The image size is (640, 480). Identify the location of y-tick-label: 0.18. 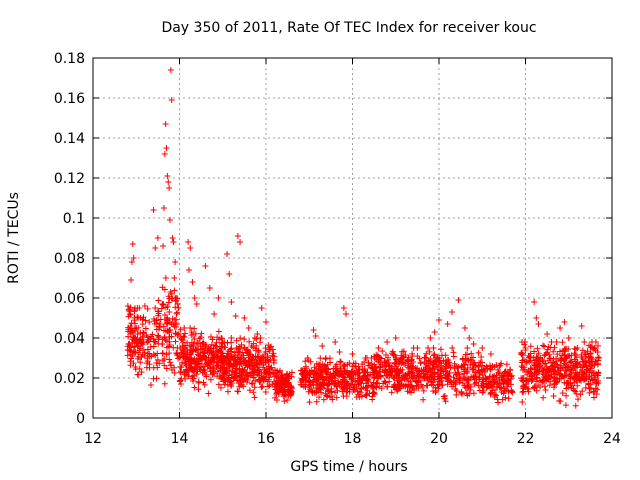
(69, 59).